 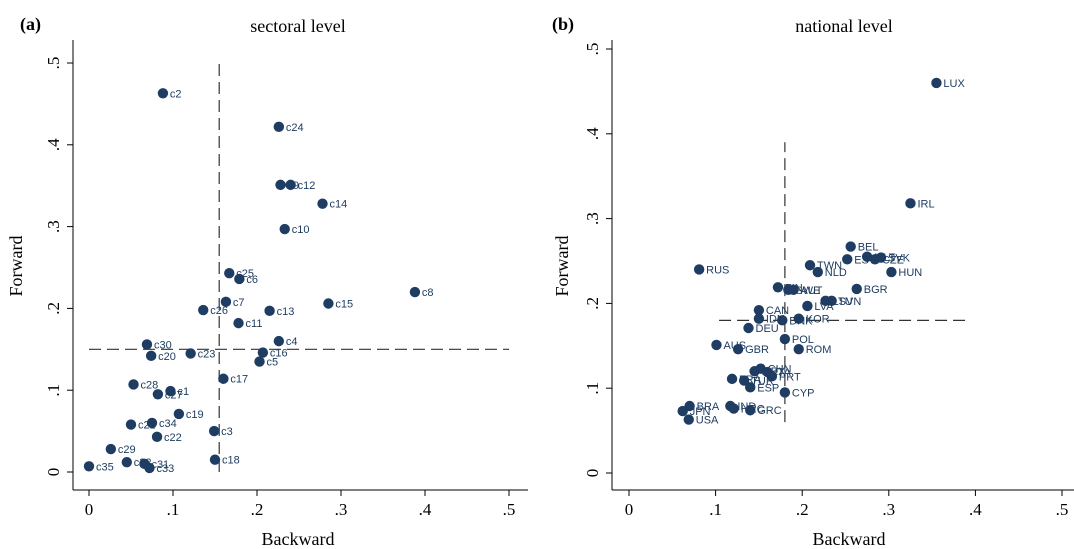 I want to click on x-tick-label: .3, so click(x=888, y=509).